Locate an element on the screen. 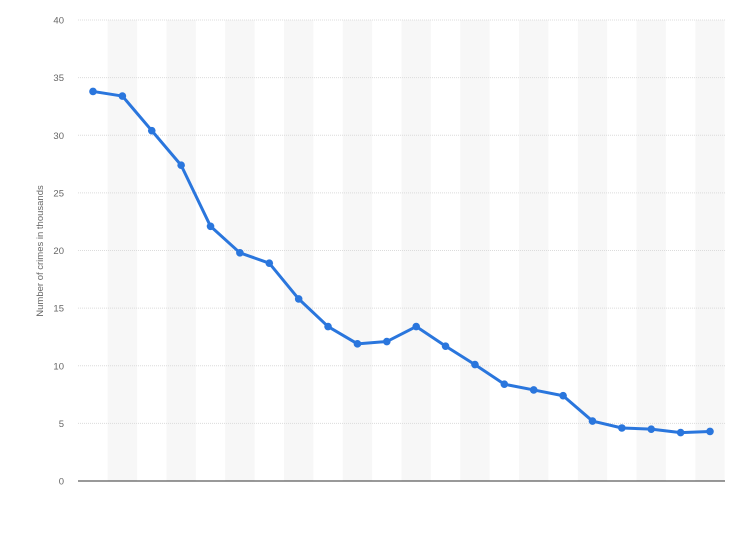 Image resolution: width=754 pixels, height=560 pixels. y-tick-label: 20 is located at coordinates (58, 251).